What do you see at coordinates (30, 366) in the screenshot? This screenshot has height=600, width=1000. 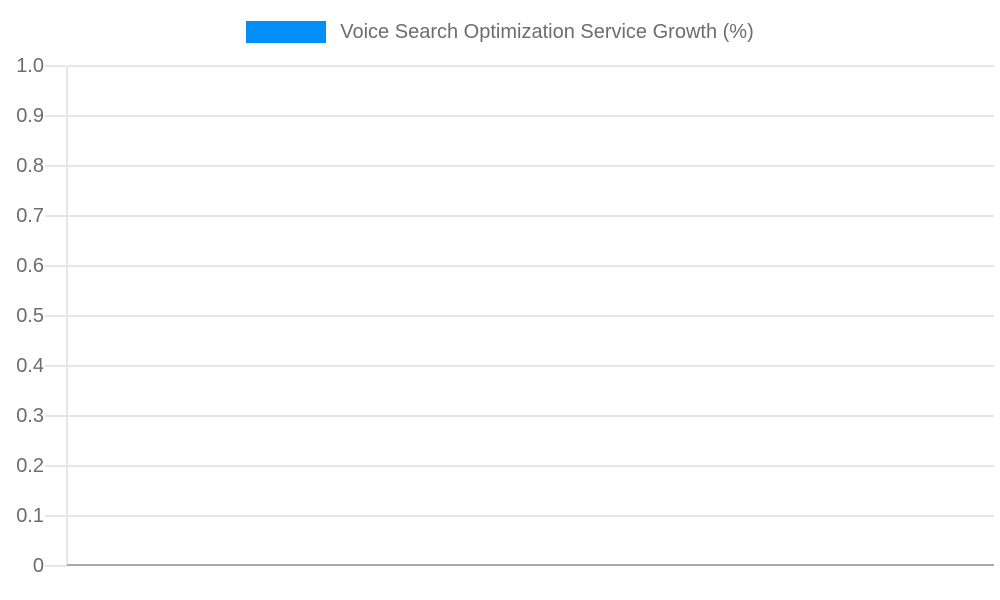 I see `y-tick-label: 0.4` at bounding box center [30, 366].